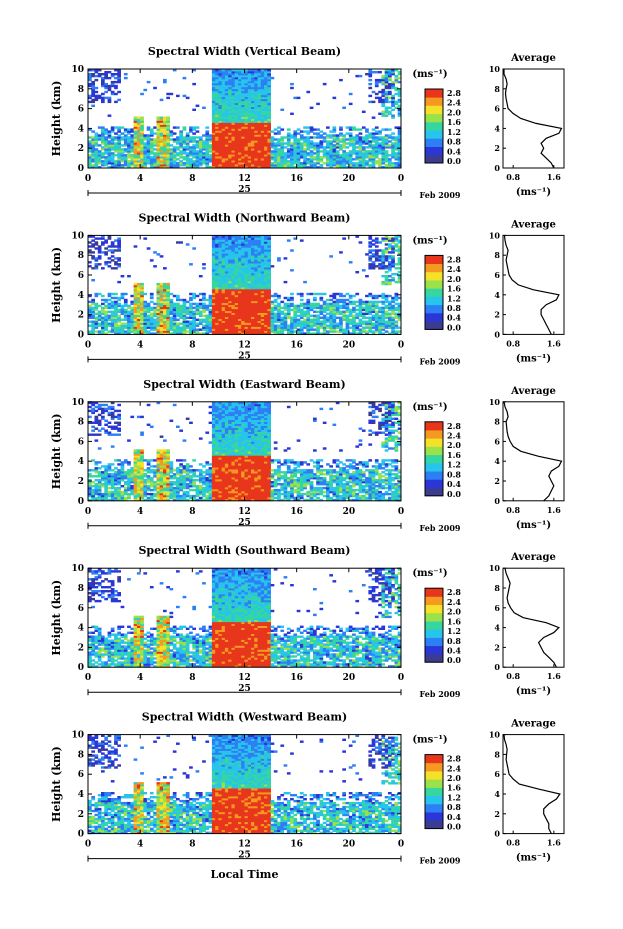  I want to click on colorbar-tick-label: 1.6, so click(454, 122).